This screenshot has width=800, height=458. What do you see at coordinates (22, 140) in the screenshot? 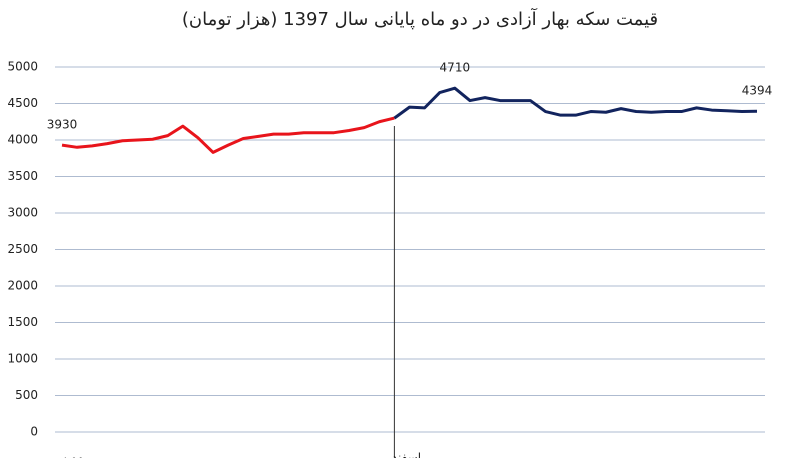
I see `y-tick-label: 4000` at bounding box center [22, 140].